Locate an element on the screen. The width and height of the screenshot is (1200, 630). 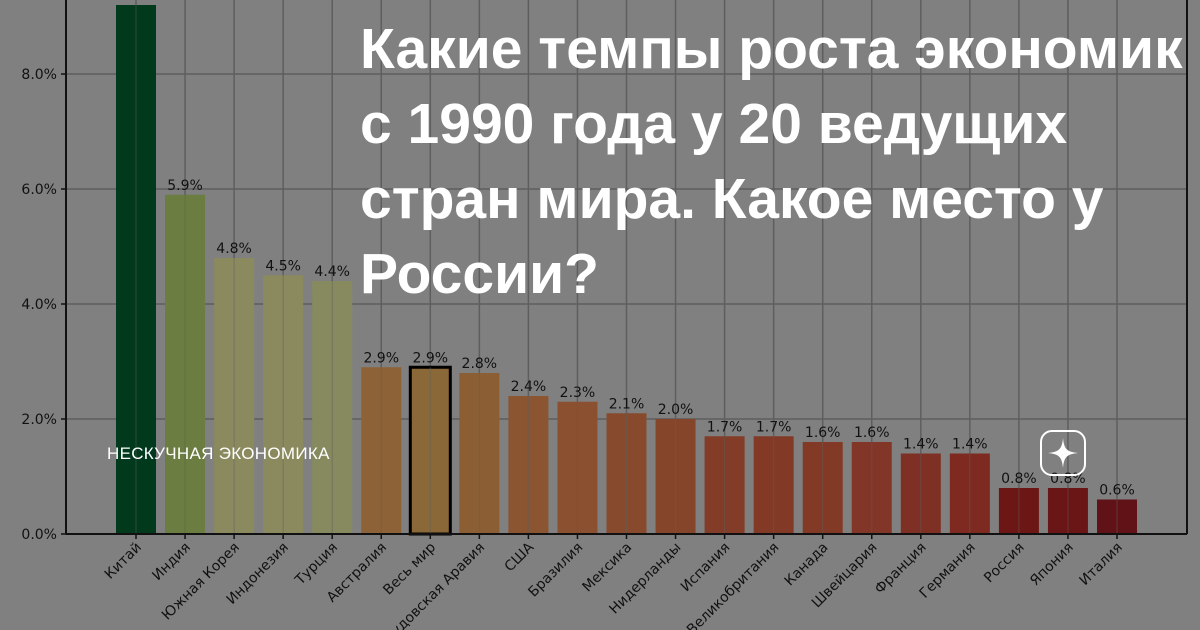
data-label: 2.4% is located at coordinates (529, 387).